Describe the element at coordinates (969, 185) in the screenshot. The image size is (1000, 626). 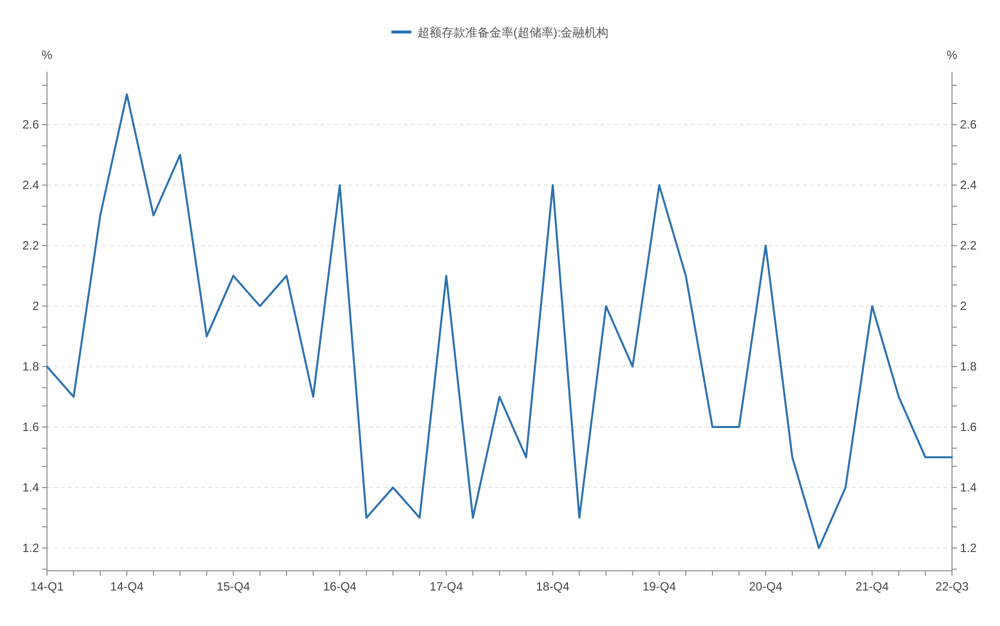
I see `y2-tick-label: 2.4` at that location.